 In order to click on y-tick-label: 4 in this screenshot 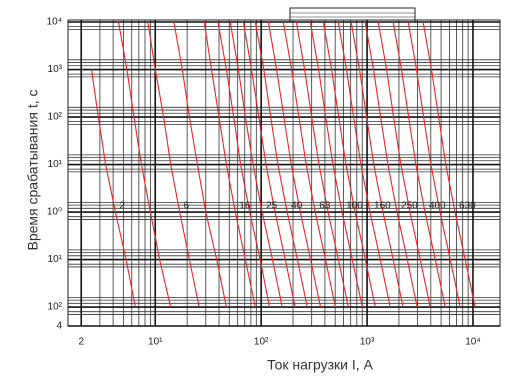, I will do `click(59, 326)`.